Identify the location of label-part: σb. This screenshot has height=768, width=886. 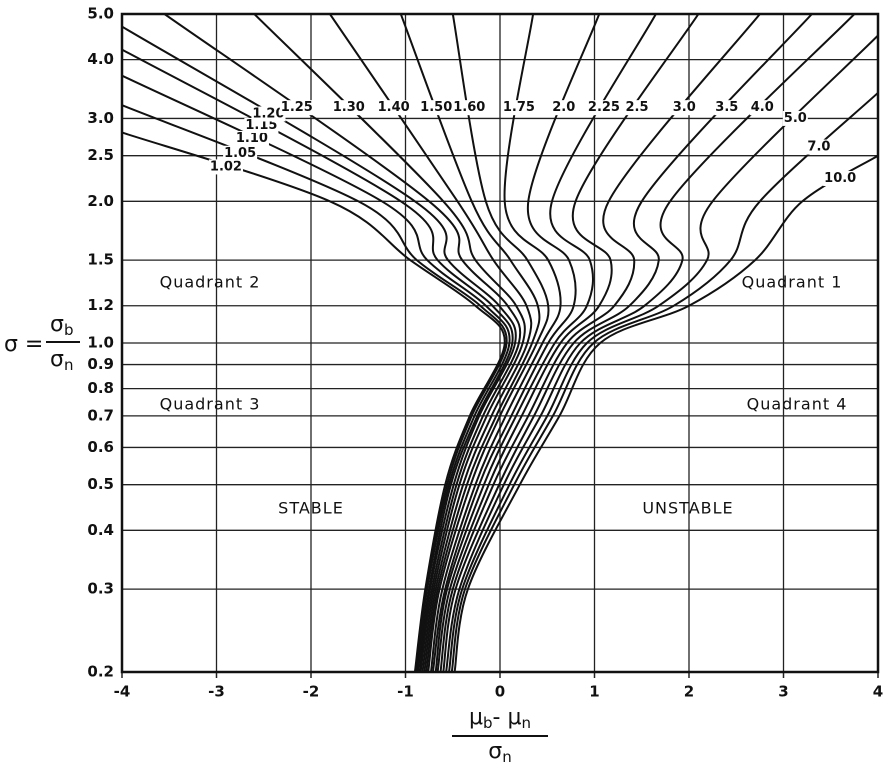
(61, 325).